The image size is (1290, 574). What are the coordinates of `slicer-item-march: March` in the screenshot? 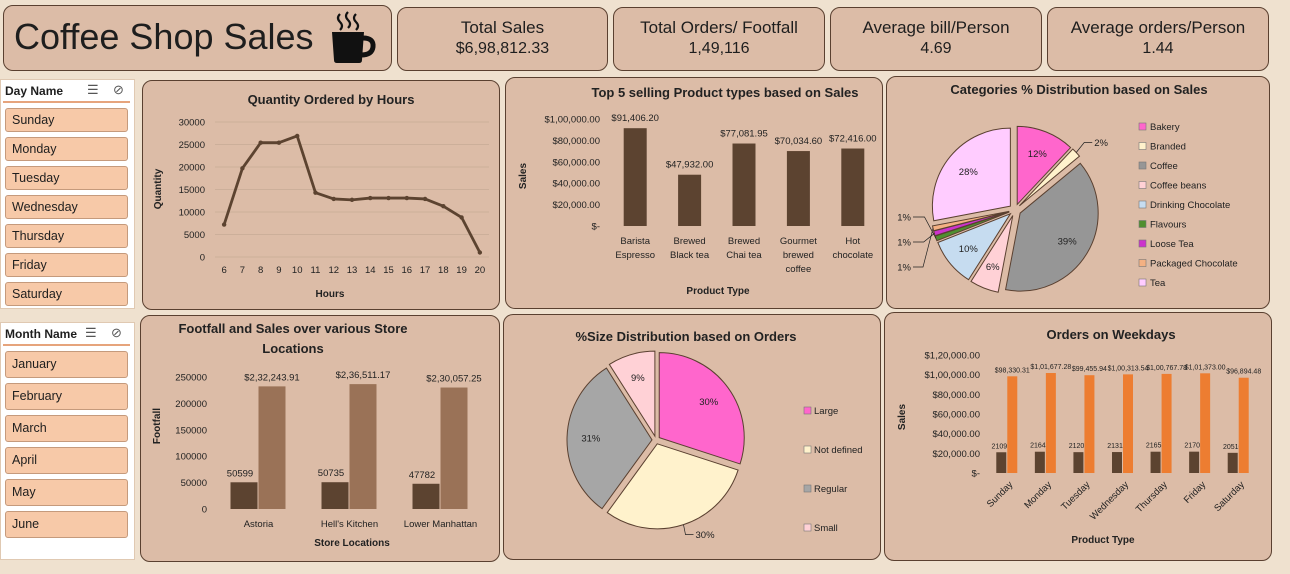 It's located at (66, 428).